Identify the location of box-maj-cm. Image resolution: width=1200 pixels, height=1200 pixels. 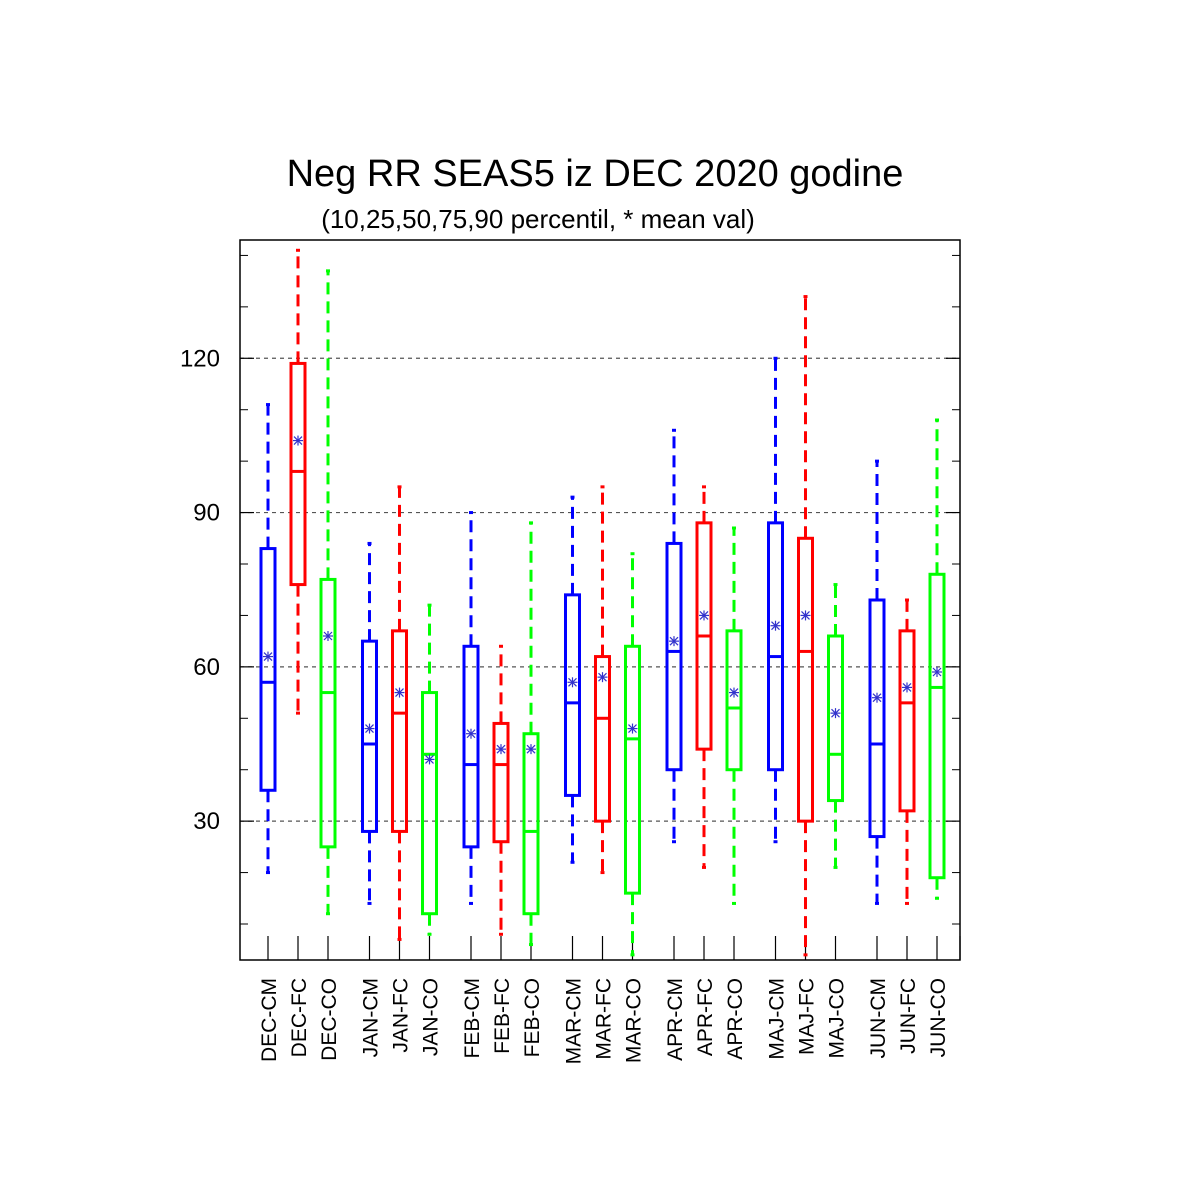
(775, 600).